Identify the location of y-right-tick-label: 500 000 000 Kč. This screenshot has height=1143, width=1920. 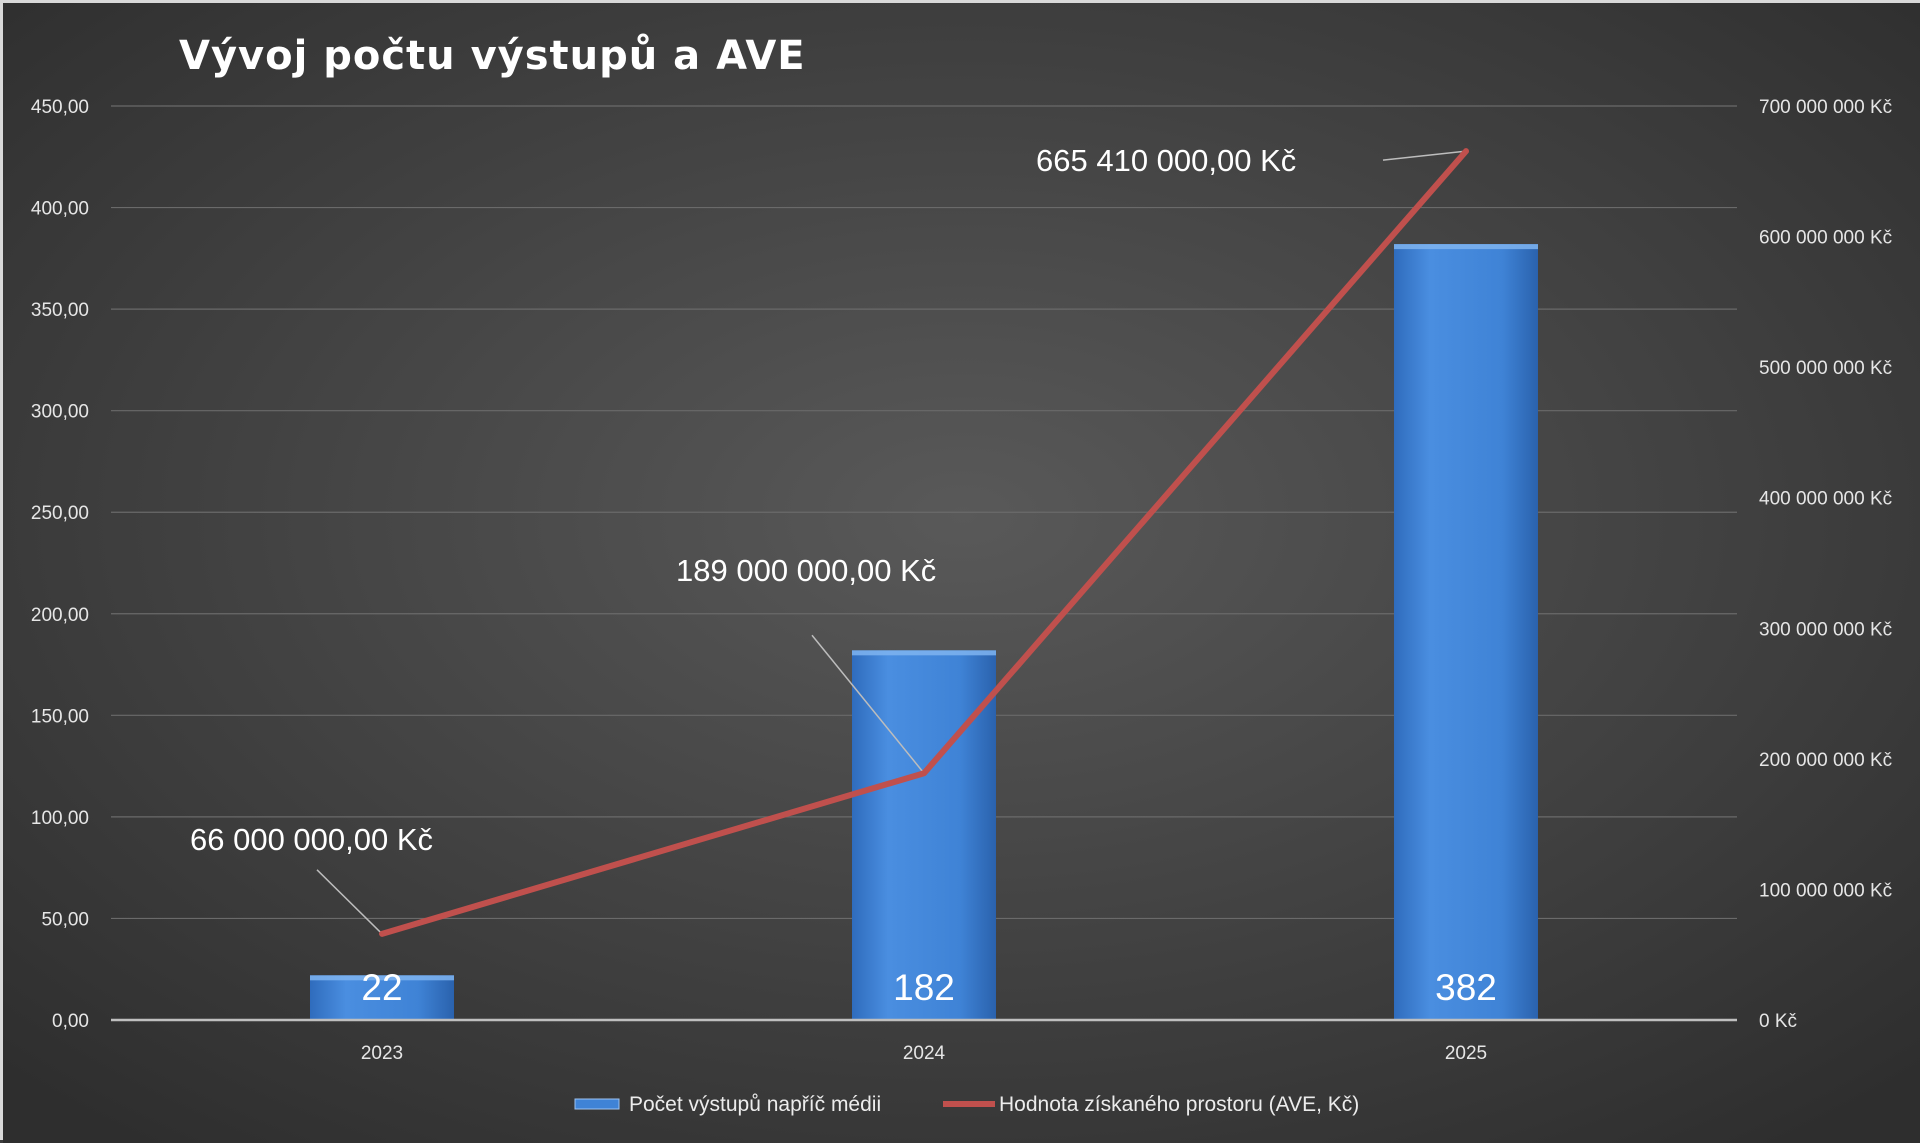
(1825, 368).